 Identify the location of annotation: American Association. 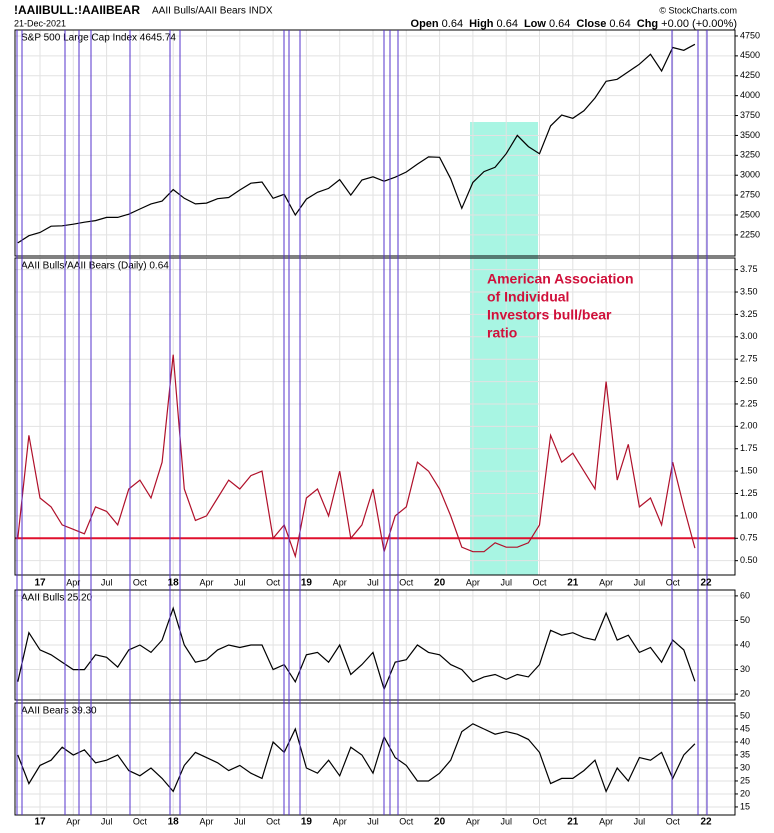
(560, 279).